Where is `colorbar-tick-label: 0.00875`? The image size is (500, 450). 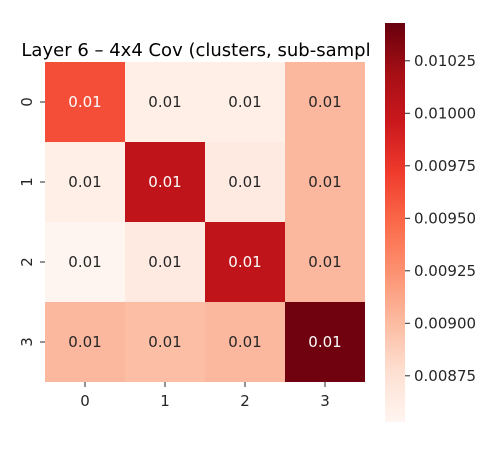
colorbar-tick-label: 0.00875 is located at coordinates (445, 376).